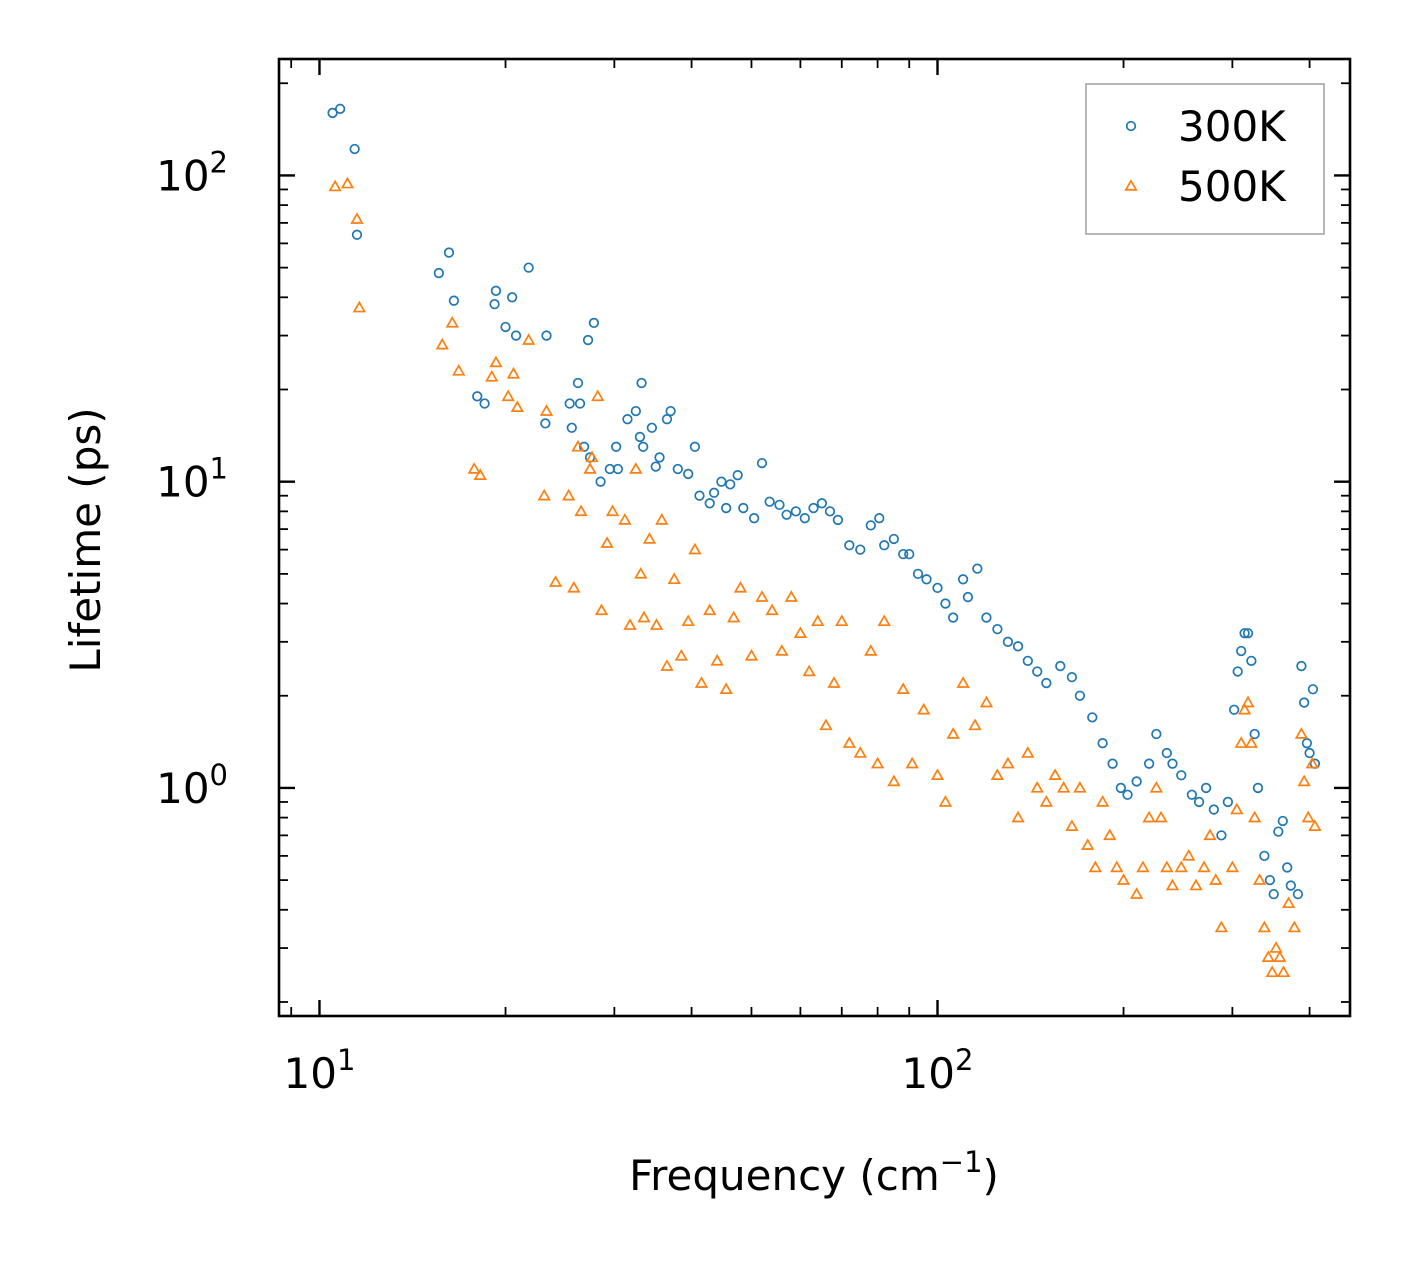 The image size is (1408, 1265). Describe the element at coordinates (192, 479) in the screenshot. I see `y-tick-label: 10¹` at that location.